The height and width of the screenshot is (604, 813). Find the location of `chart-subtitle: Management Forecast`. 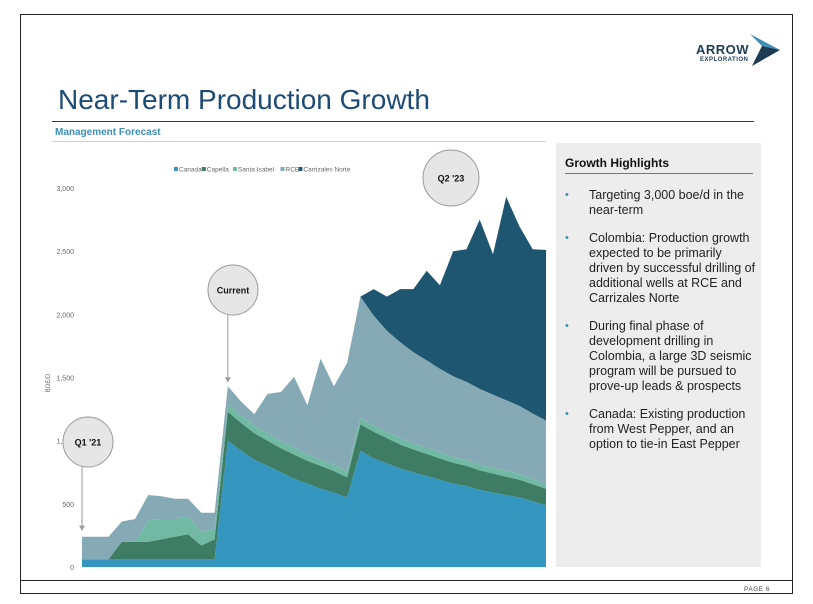

chart-subtitle: Management Forecast is located at coordinates (108, 132).